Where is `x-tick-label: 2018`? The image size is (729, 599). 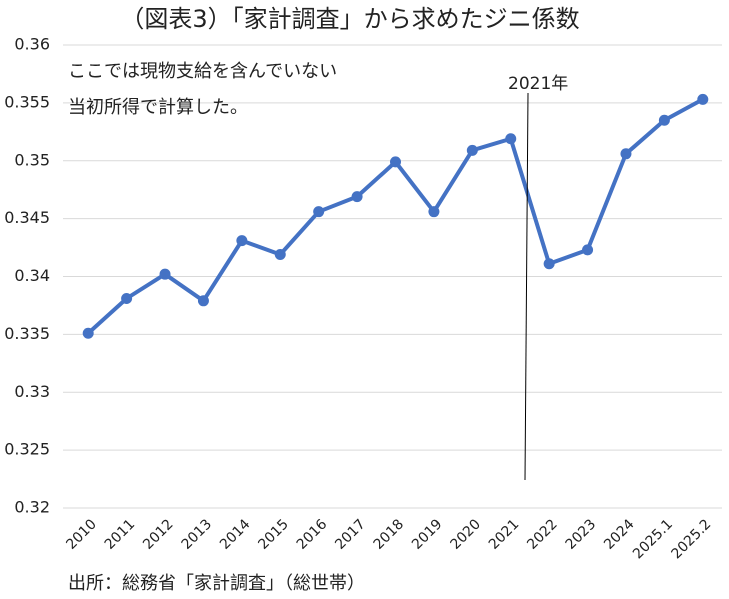 x-tick-label: 2018 is located at coordinates (389, 534).